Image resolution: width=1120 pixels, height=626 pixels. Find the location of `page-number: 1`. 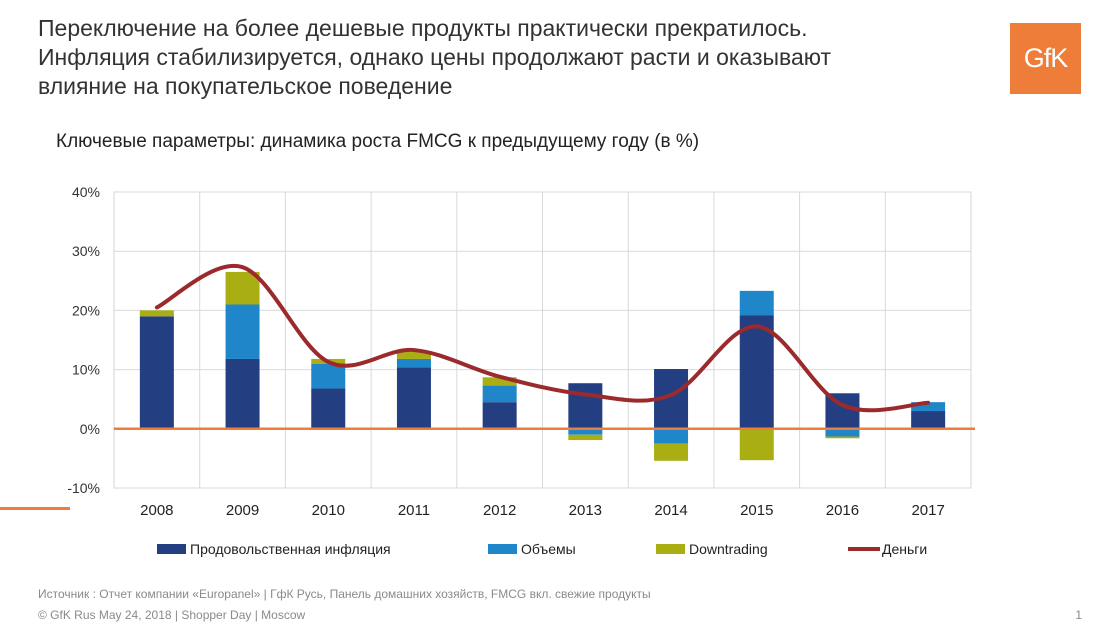

page-number: 1 is located at coordinates (1078, 615).